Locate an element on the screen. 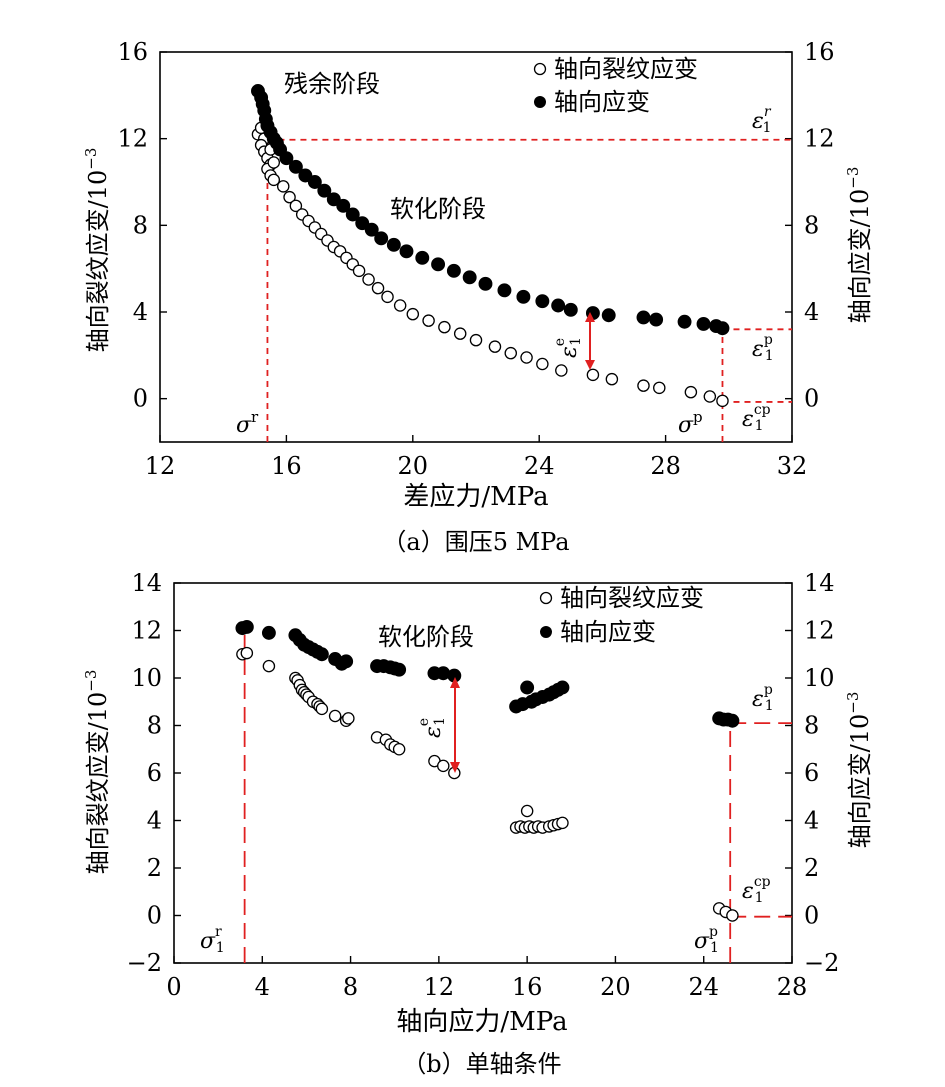 This screenshot has width=945, height=1087. y-tick-label-right: 12 is located at coordinates (819, 631).